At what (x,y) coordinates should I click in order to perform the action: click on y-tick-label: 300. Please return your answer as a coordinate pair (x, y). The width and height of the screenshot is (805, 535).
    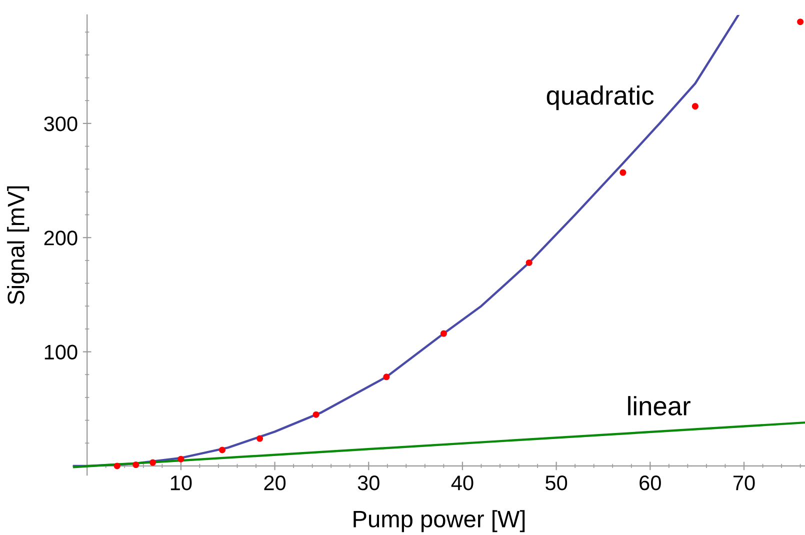
    Looking at the image, I should click on (61, 124).